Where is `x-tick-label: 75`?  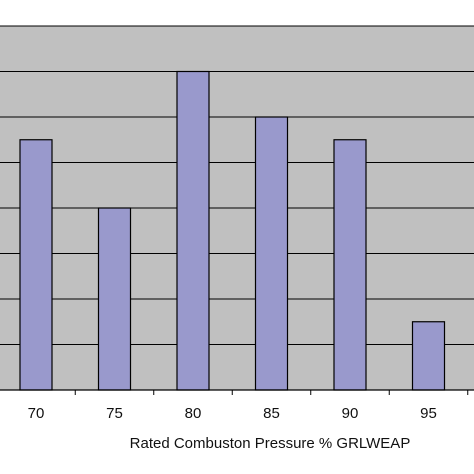
x-tick-label: 75 is located at coordinates (114, 413).